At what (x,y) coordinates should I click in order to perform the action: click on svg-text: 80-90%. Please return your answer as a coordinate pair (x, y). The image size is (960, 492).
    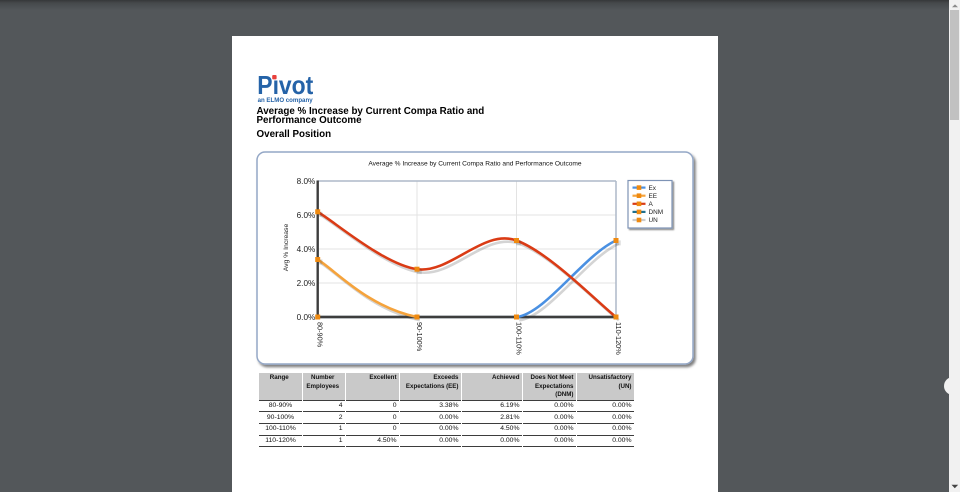
    Looking at the image, I should click on (319, 335).